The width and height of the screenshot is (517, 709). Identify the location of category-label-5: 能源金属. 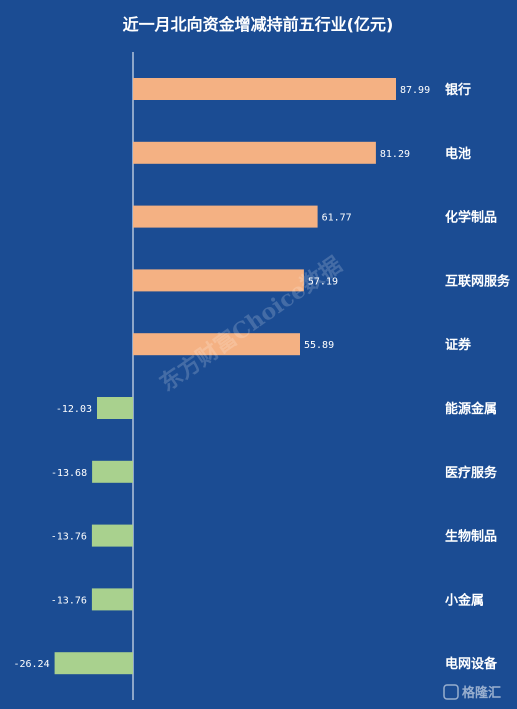
(471, 409).